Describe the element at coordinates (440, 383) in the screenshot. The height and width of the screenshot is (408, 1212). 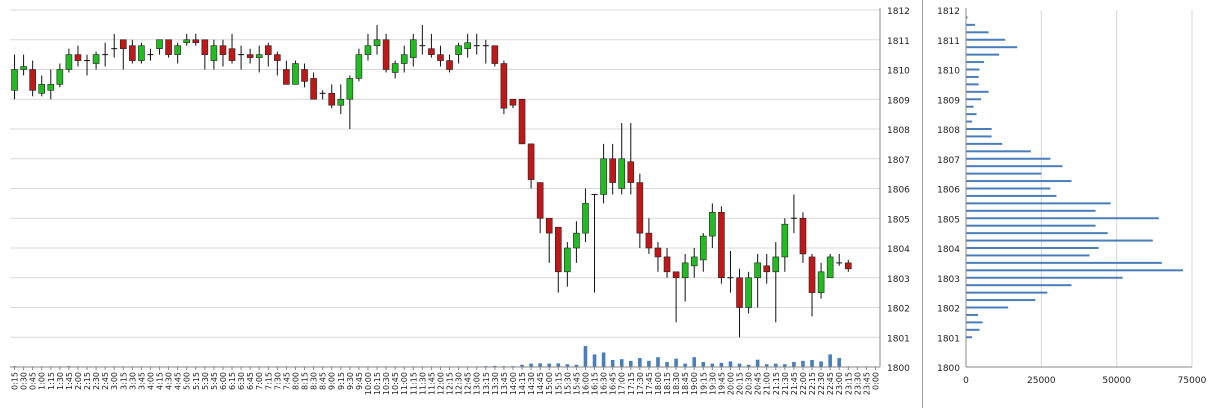
I see `time-tick-label: 12:00` at that location.